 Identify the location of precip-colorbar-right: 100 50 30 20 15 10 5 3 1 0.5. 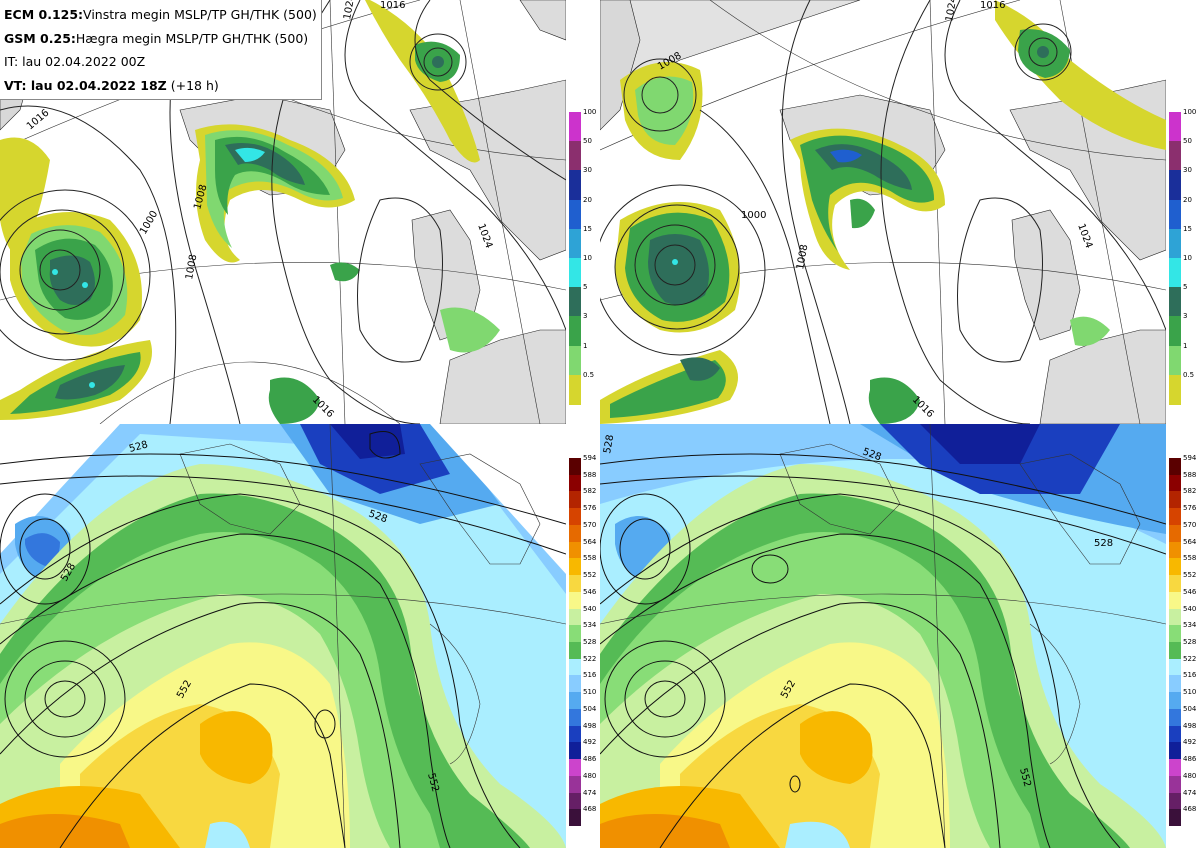
(1184, 256).